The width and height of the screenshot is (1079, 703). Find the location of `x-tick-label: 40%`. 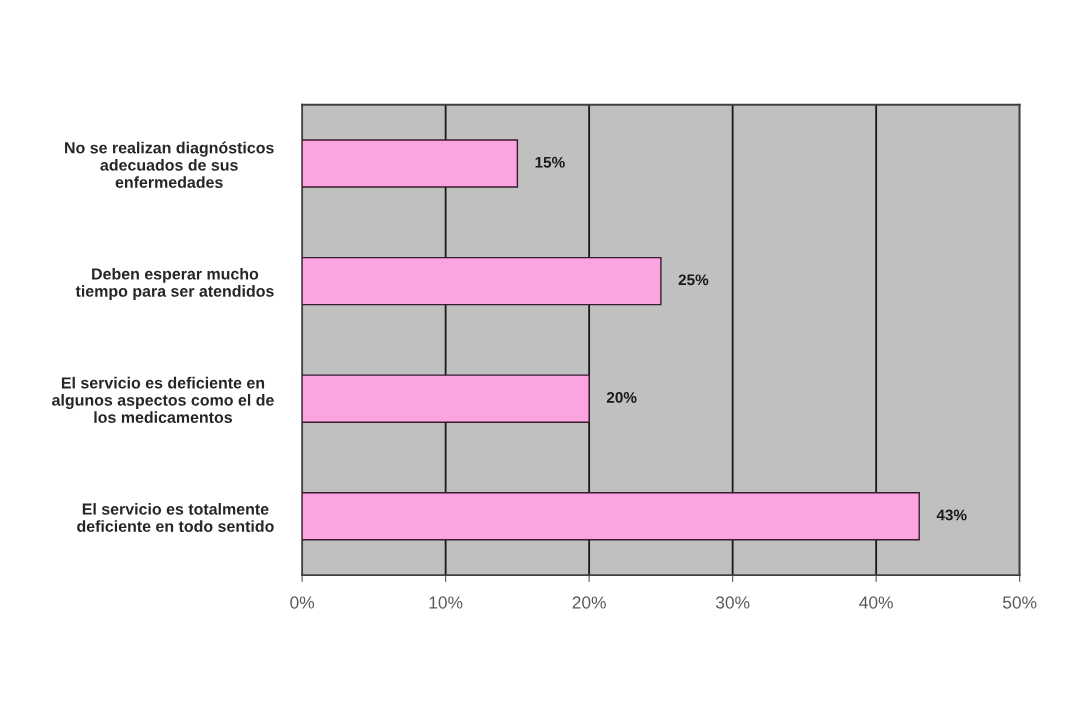

x-tick-label: 40% is located at coordinates (876, 602).